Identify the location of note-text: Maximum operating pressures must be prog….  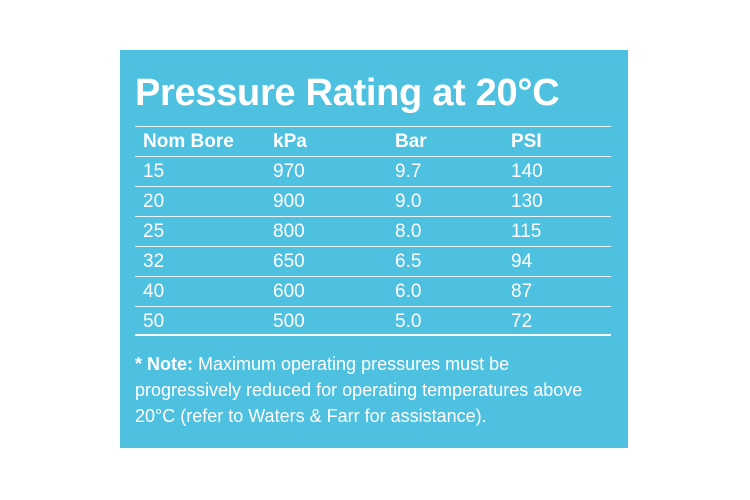
(359, 390).